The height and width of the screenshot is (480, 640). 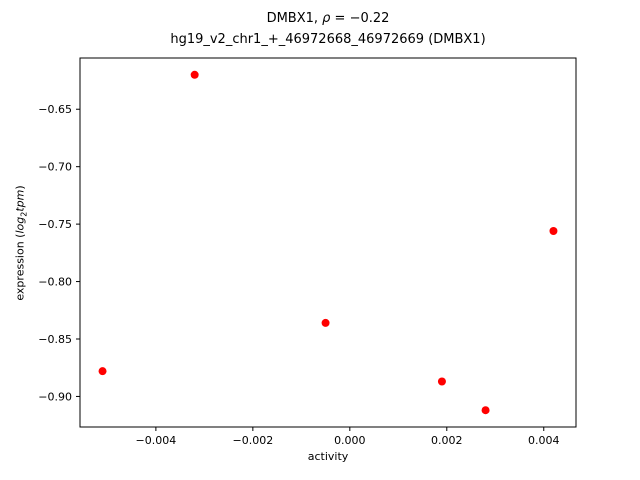 I want to click on y-axis-label: expression (log2tpm), so click(x=20, y=242).